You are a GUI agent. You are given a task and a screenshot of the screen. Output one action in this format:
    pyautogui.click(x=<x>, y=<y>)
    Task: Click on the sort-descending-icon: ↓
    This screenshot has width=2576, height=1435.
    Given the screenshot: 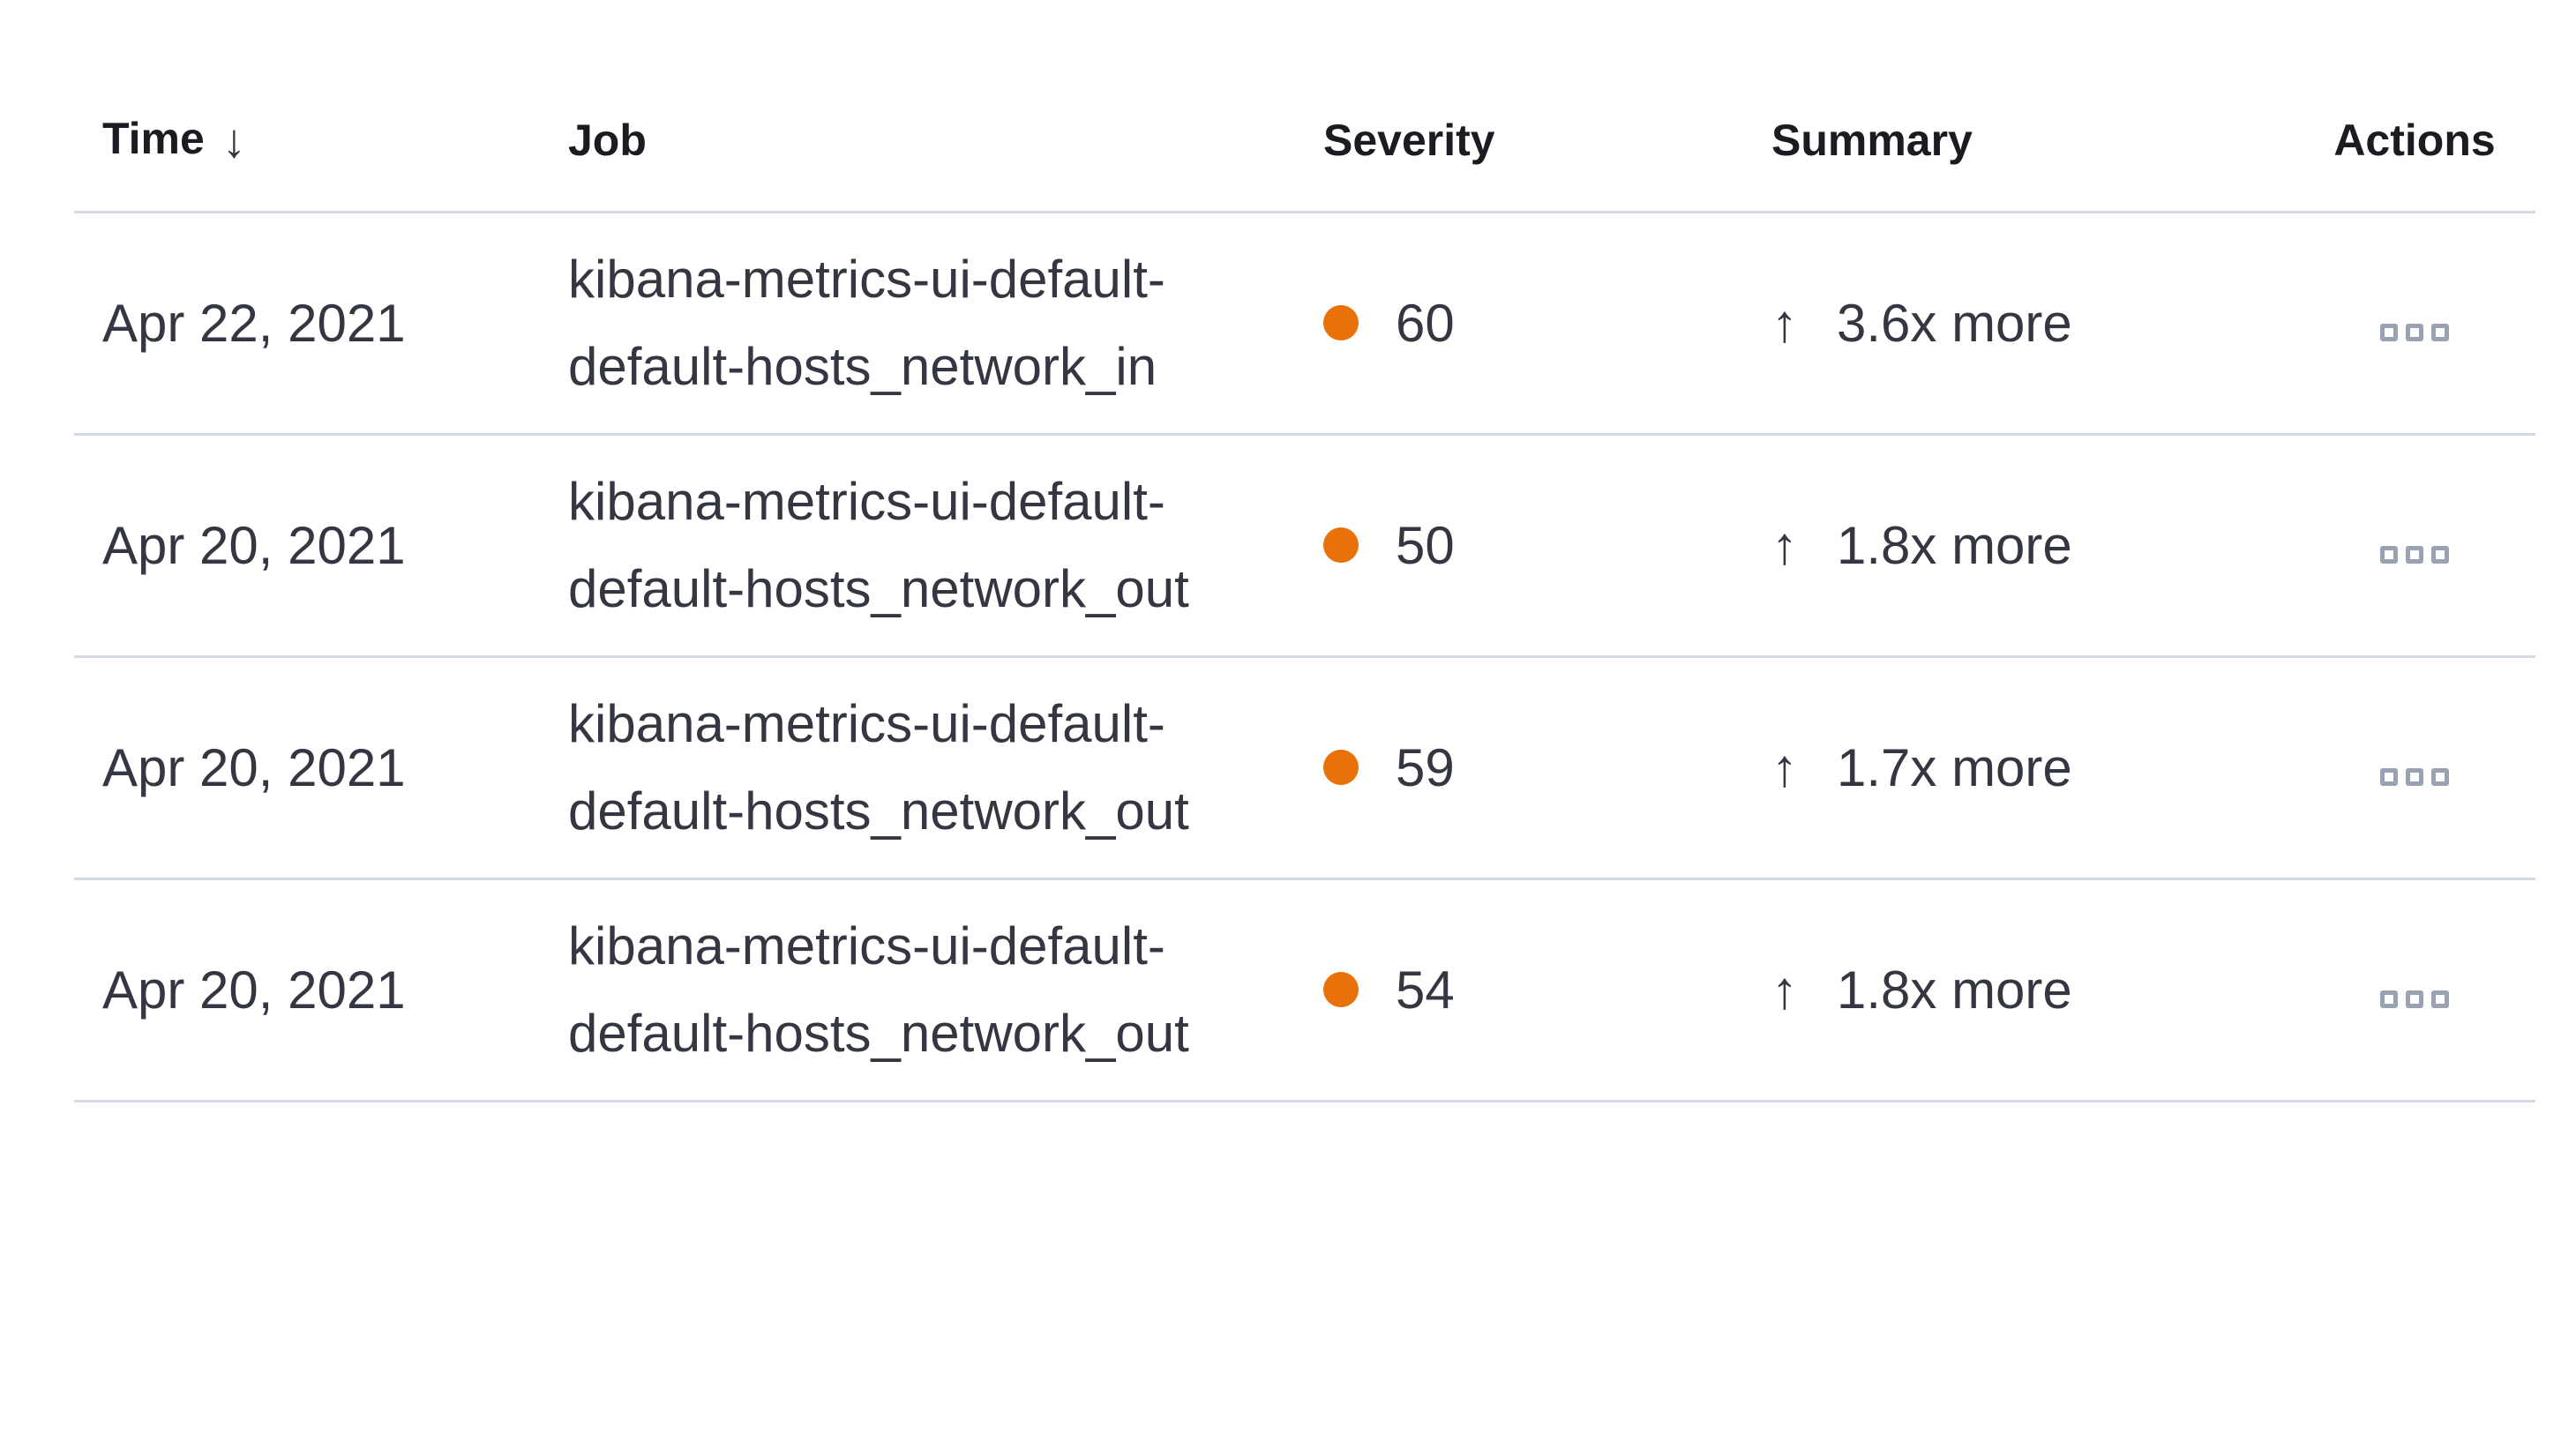 What is the action you would take?
    pyautogui.click(x=233, y=141)
    